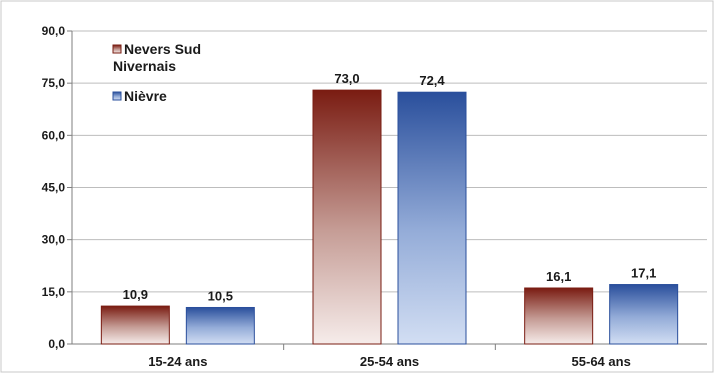  Describe the element at coordinates (54, 240) in the screenshot. I see `y-tick-label: 30,0` at that location.